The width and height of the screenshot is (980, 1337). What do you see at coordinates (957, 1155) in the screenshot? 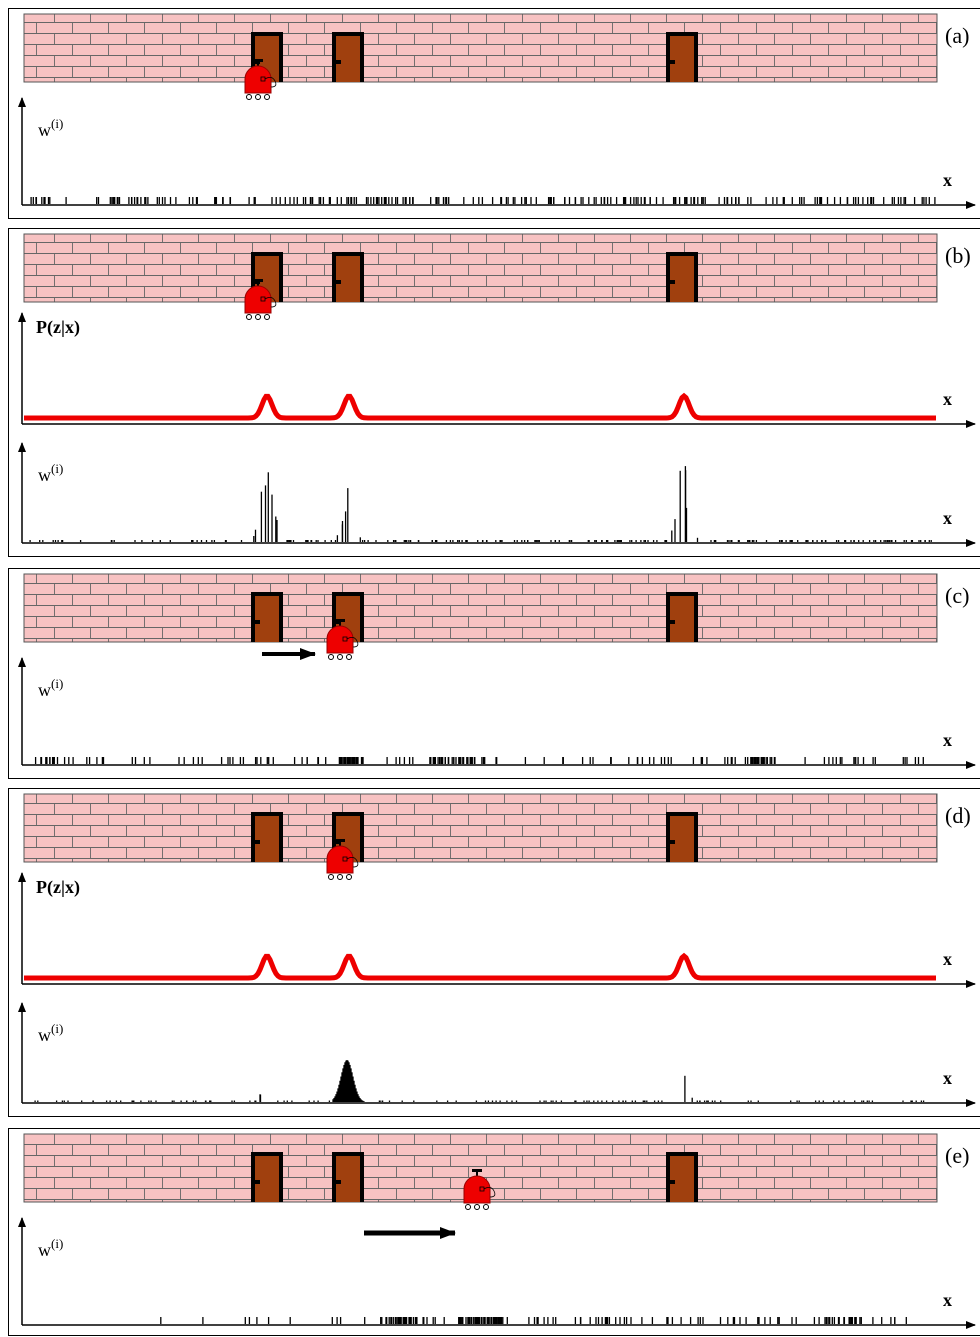
I see `panel-label: (e)` at bounding box center [957, 1155].